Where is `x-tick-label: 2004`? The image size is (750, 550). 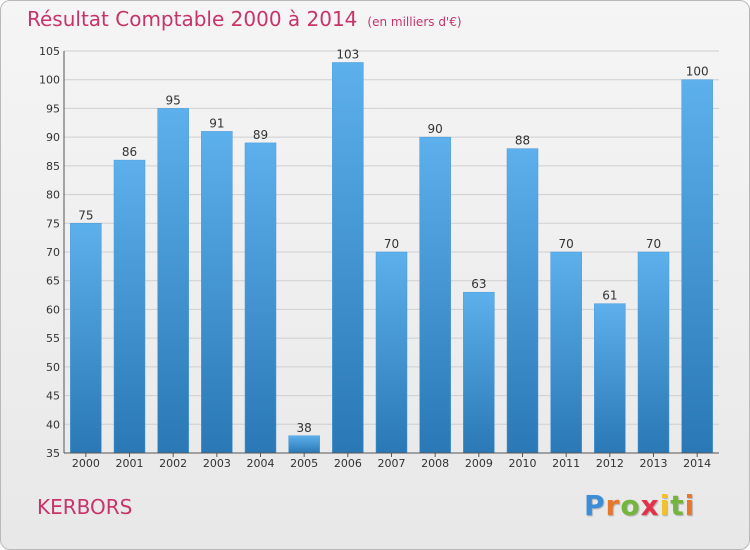 x-tick-label: 2004 is located at coordinates (261, 463).